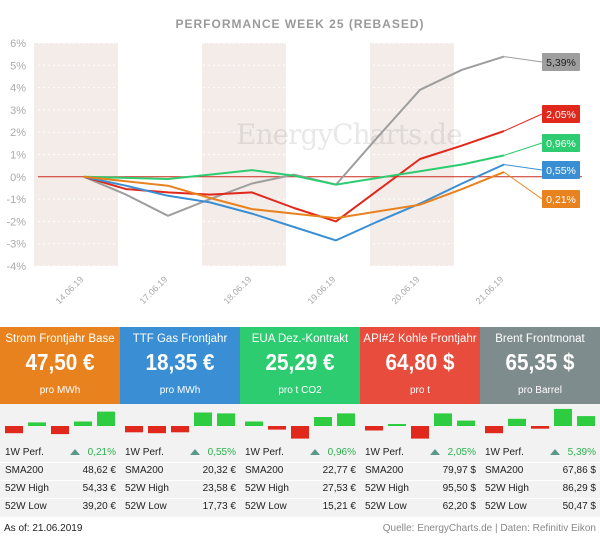  Describe the element at coordinates (322, 290) in the screenshot. I see `x-tick-label: 19.06.19` at that location.